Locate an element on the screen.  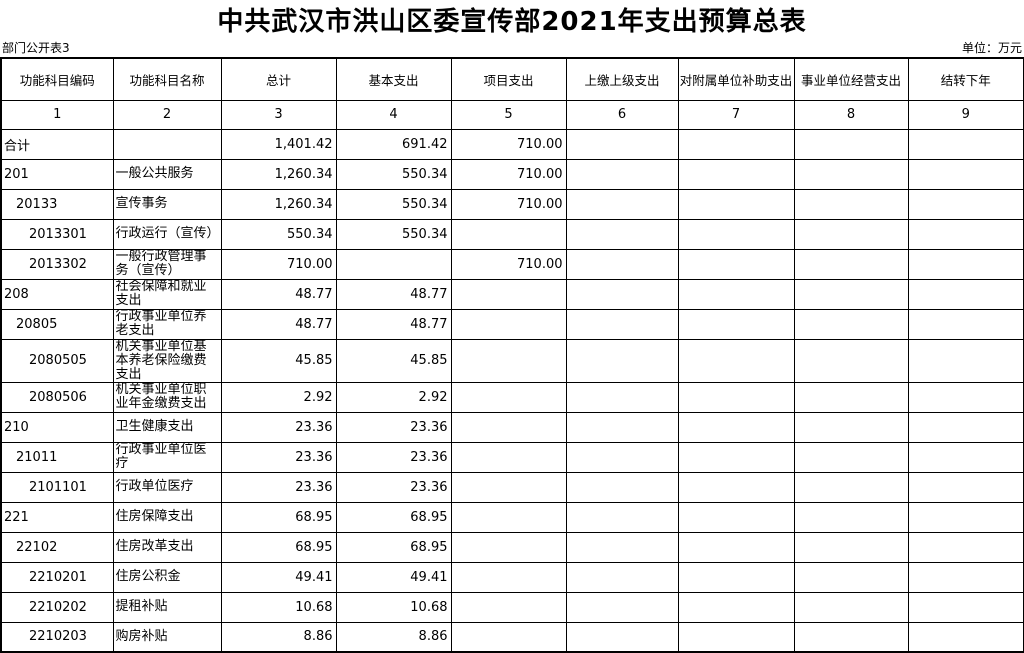
table-row: 2210201 住房公积金 49.41 49.41 is located at coordinates (512, 577).